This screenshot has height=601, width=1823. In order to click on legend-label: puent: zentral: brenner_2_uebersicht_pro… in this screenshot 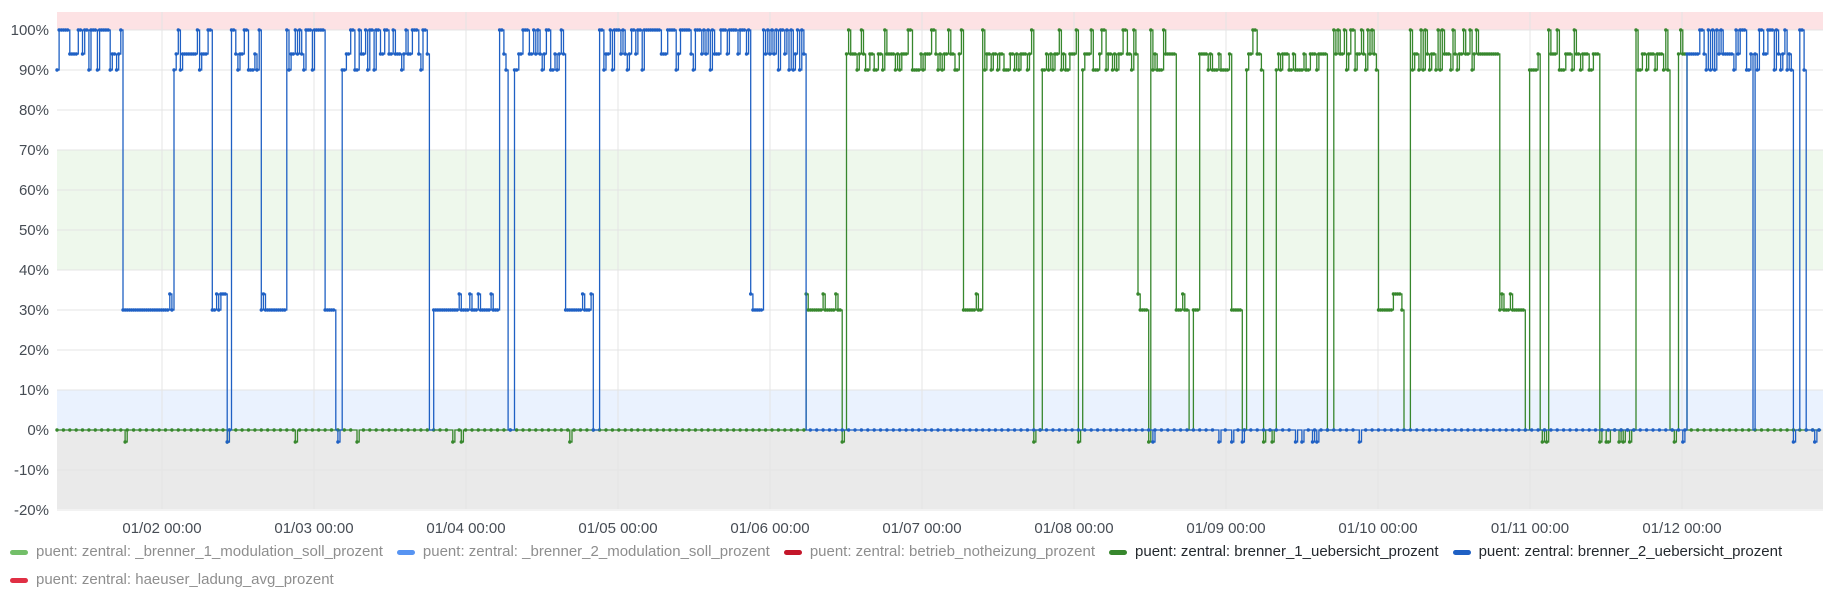, I will do `click(1630, 551)`.